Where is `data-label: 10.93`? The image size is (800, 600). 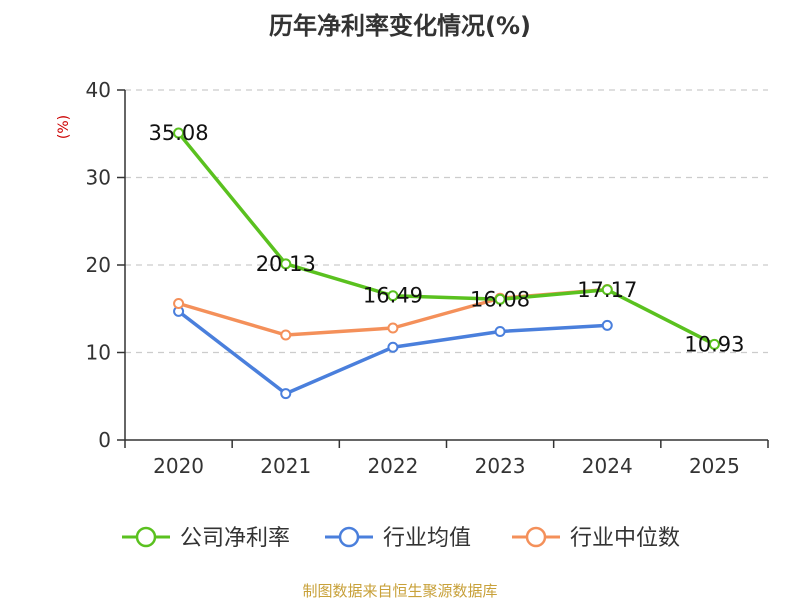 data-label: 10.93 is located at coordinates (714, 344).